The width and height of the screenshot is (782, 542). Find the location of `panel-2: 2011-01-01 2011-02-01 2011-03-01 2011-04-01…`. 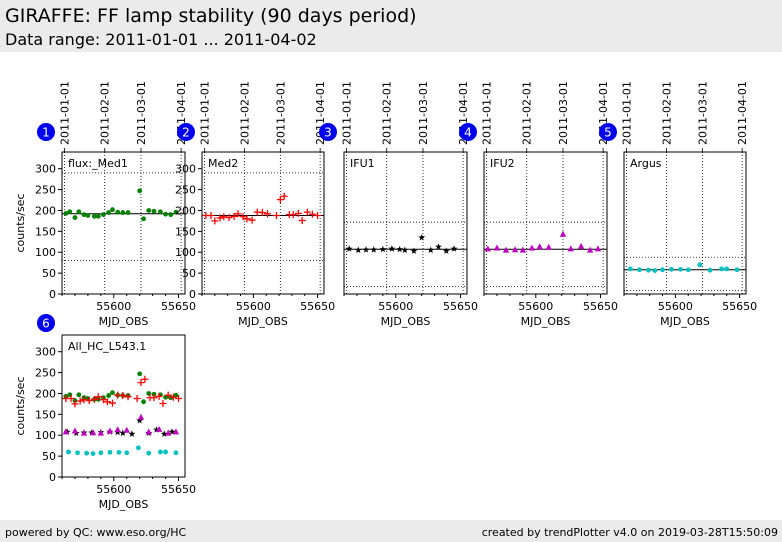

panel-2: 2011-01-01 2011-02-01 2011-03-01 2011-04-01… is located at coordinates (255, 204).